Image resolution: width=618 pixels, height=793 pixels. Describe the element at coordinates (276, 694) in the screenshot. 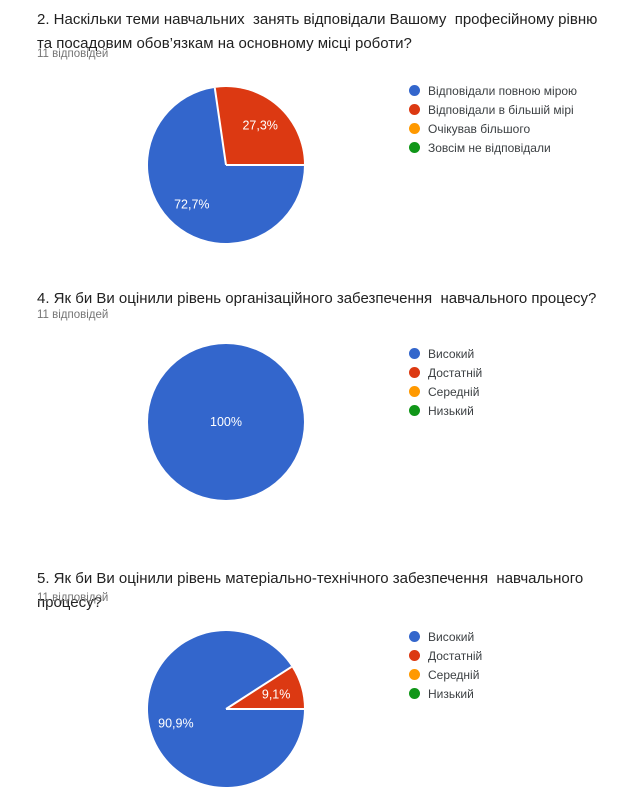

I see `slice-percentage-label: 9,1%` at that location.